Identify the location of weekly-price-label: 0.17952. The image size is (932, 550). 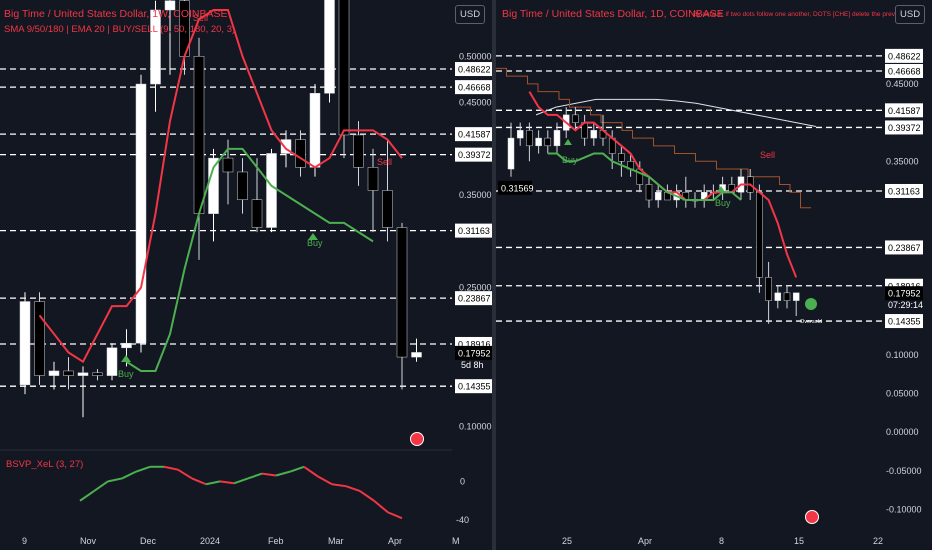
(474, 353).